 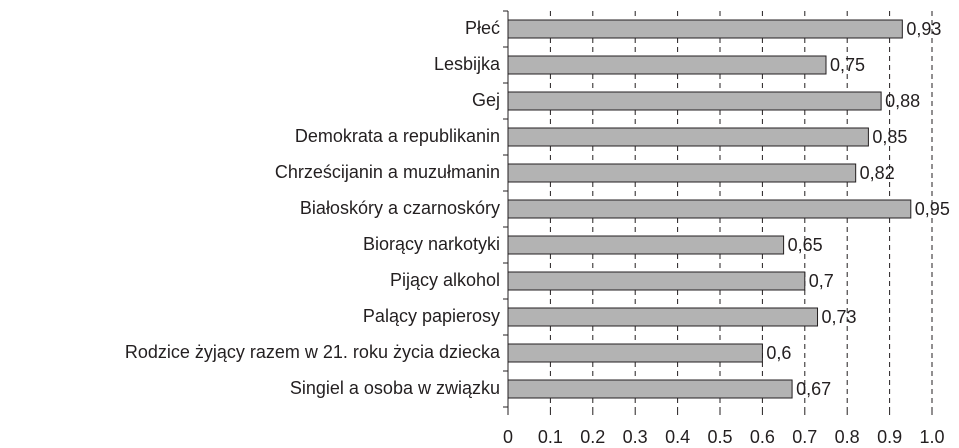 What do you see at coordinates (677, 437) in the screenshot?
I see `x-tick-label: 0.4` at bounding box center [677, 437].